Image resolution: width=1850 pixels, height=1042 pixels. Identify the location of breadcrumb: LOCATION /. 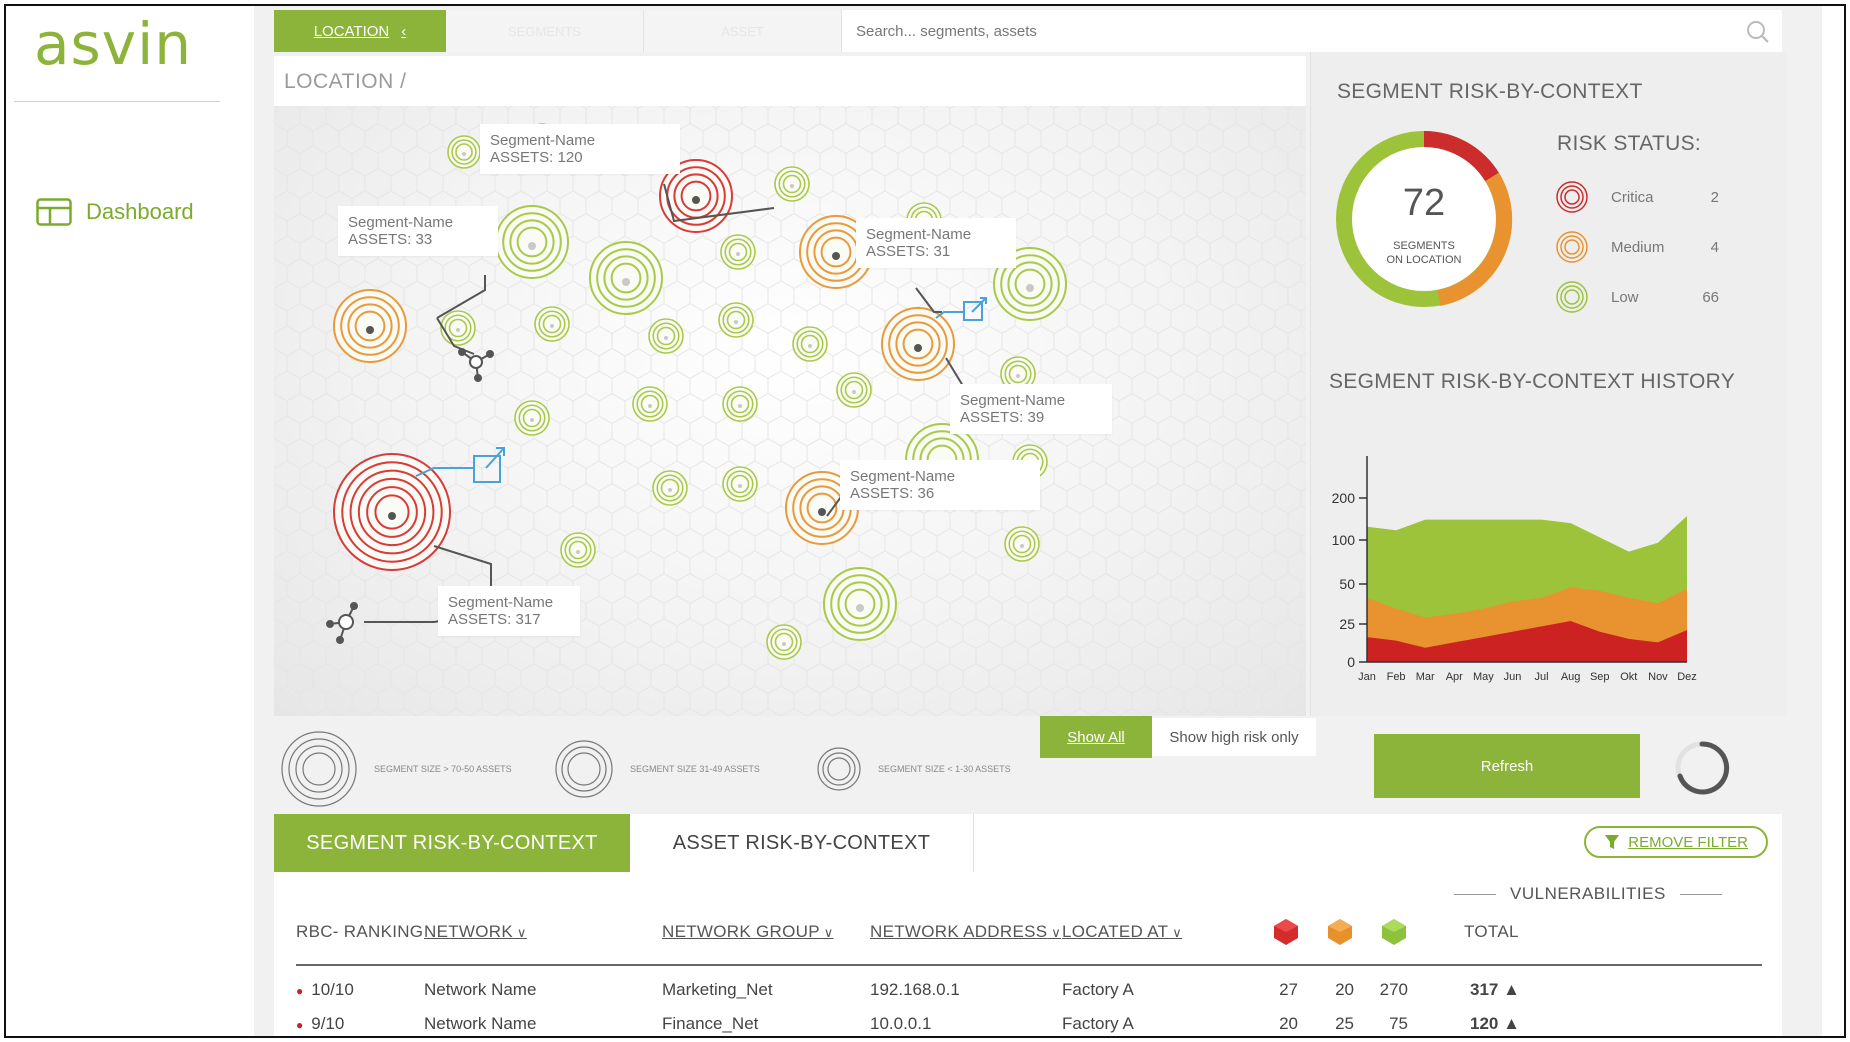
(345, 81).